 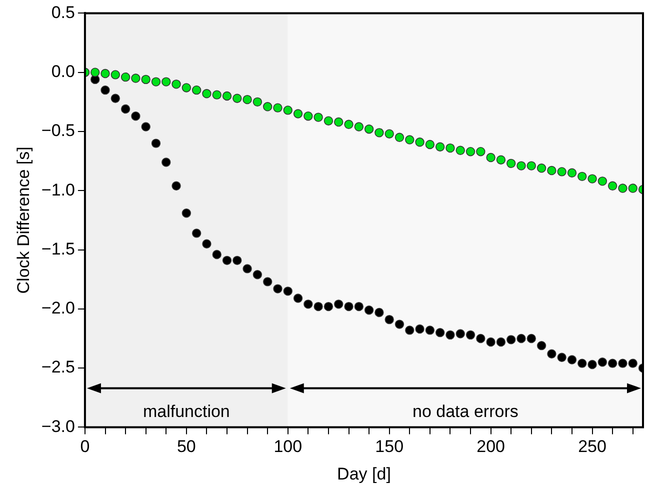 I want to click on y-tick-label: −2.5, so click(x=58, y=367).